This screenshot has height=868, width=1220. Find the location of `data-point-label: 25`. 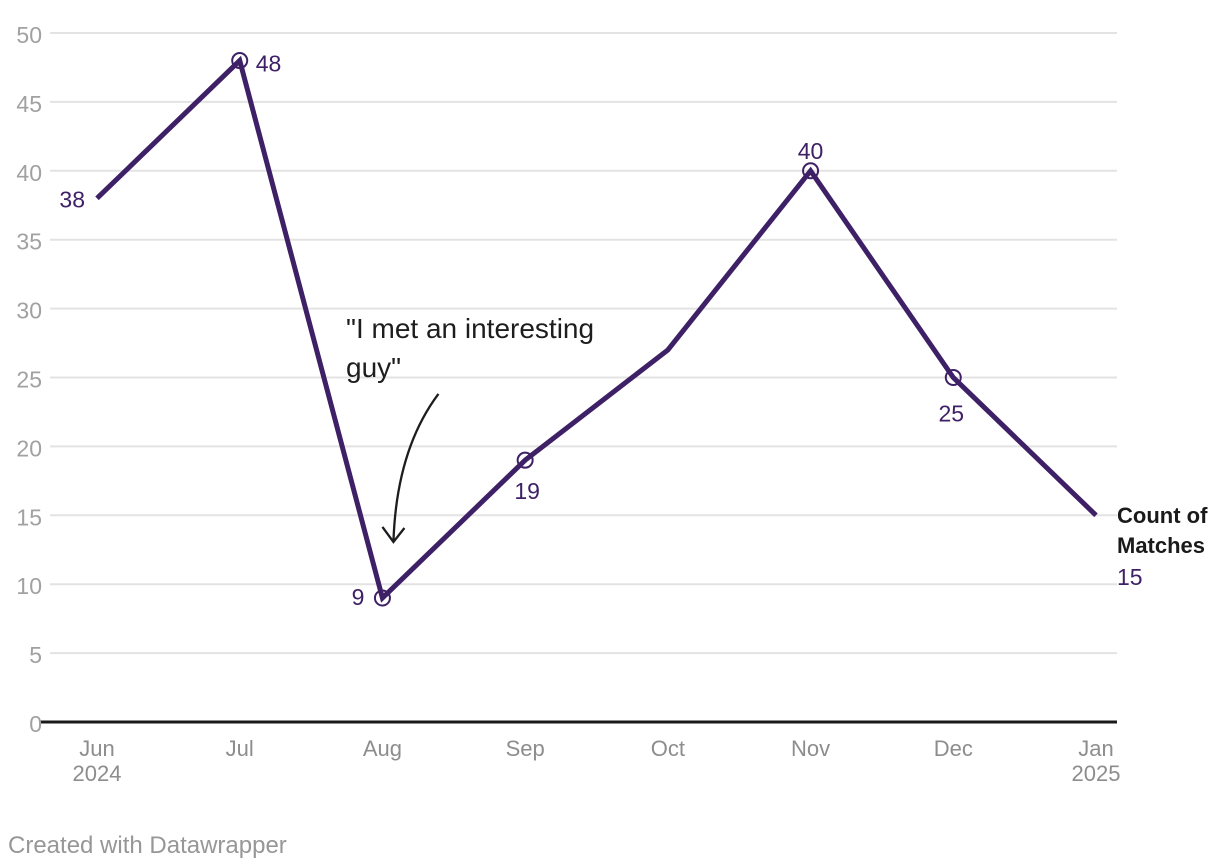

data-point-label: 25 is located at coordinates (951, 414).